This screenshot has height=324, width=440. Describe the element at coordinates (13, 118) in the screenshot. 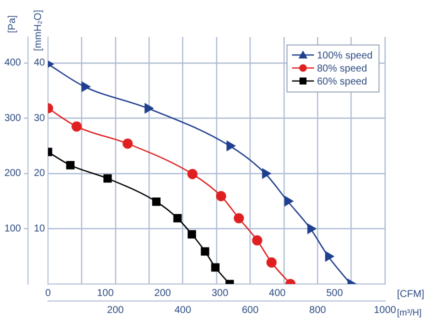

I see `y-tick-label: 300` at that location.